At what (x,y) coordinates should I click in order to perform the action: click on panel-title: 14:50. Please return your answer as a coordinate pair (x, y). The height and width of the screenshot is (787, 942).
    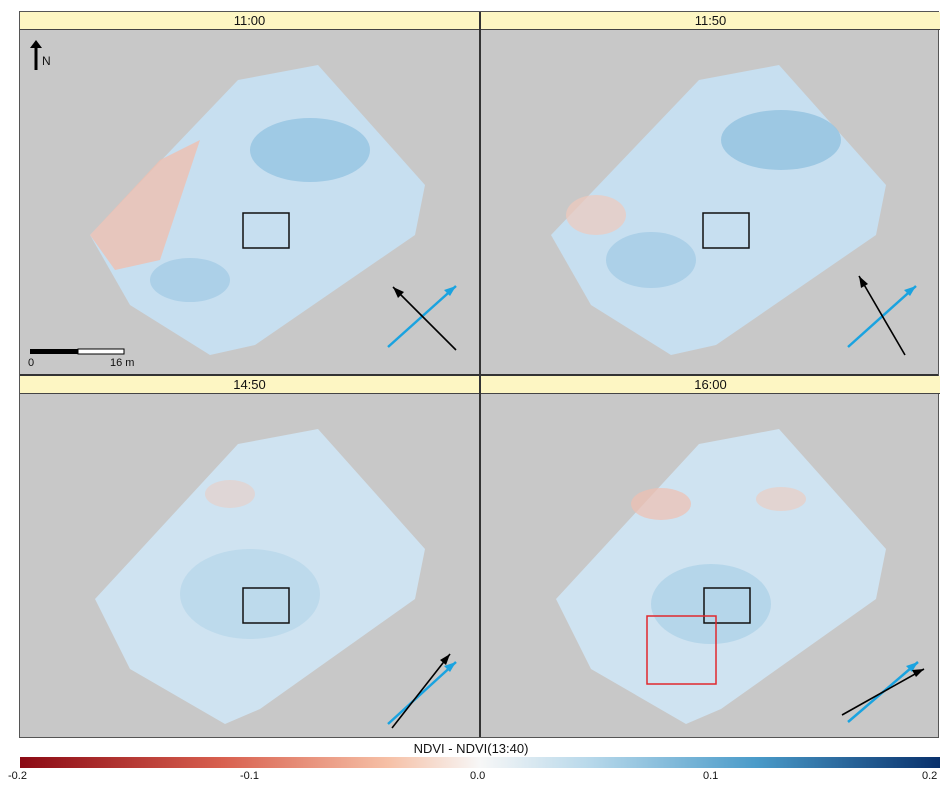
    Looking at the image, I should click on (249, 385).